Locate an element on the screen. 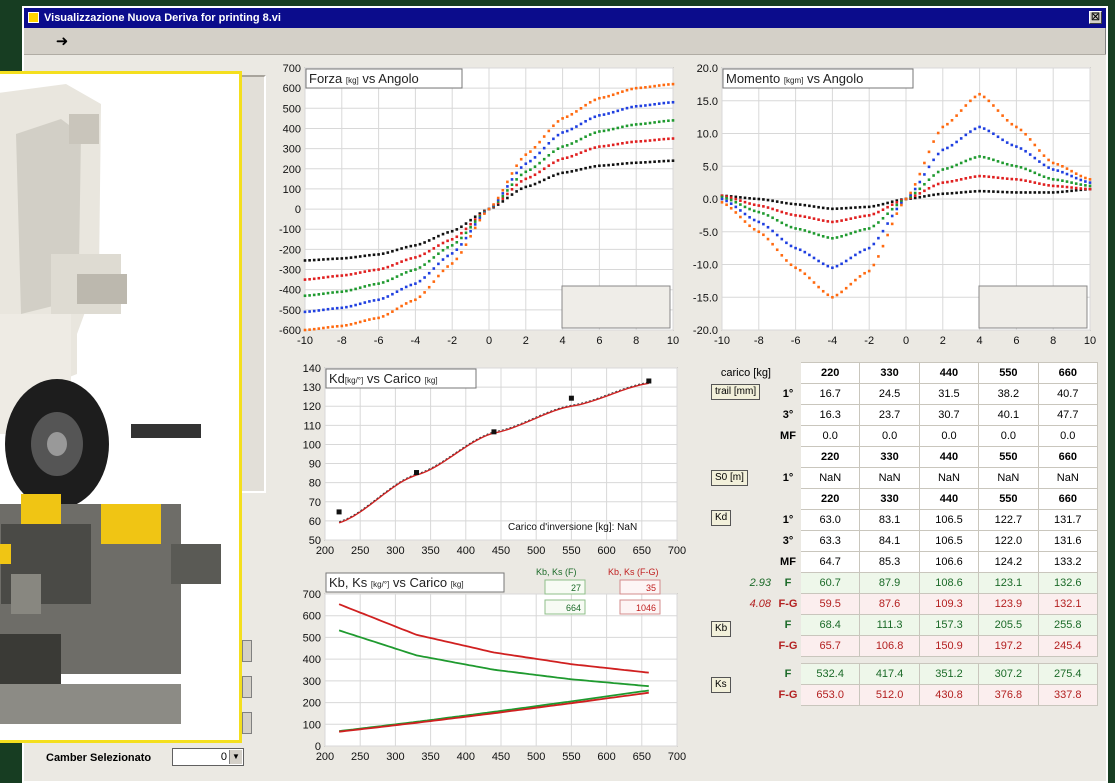 The height and width of the screenshot is (783, 1115). camber-selector: 0 ▼ is located at coordinates (208, 757).